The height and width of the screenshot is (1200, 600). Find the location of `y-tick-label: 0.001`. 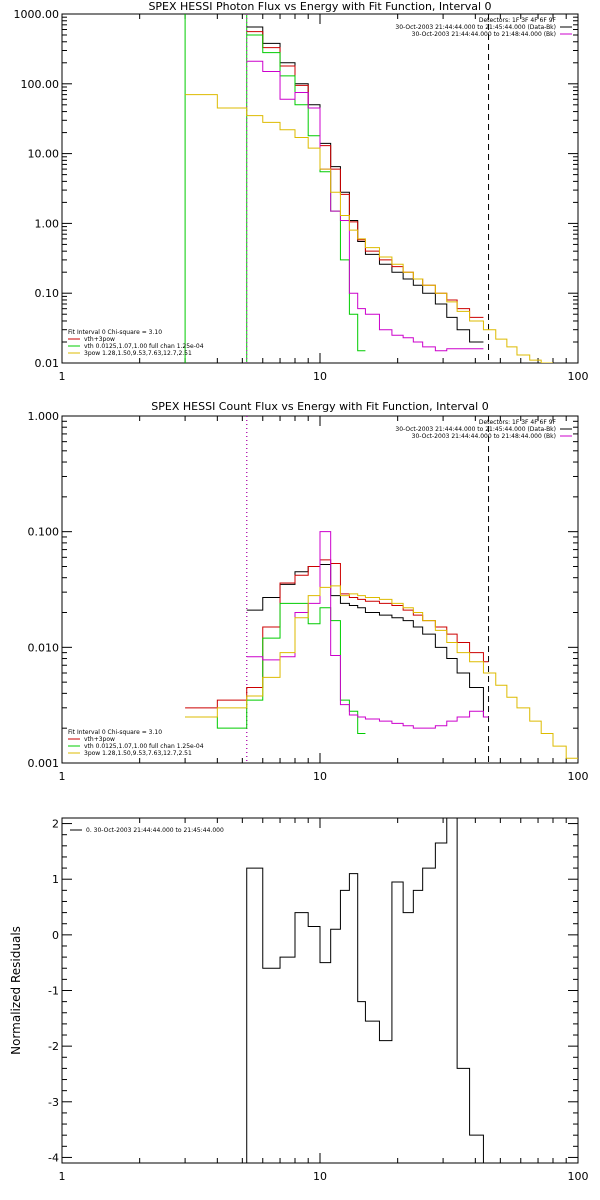

y-tick-label: 0.001 is located at coordinates (44, 763).